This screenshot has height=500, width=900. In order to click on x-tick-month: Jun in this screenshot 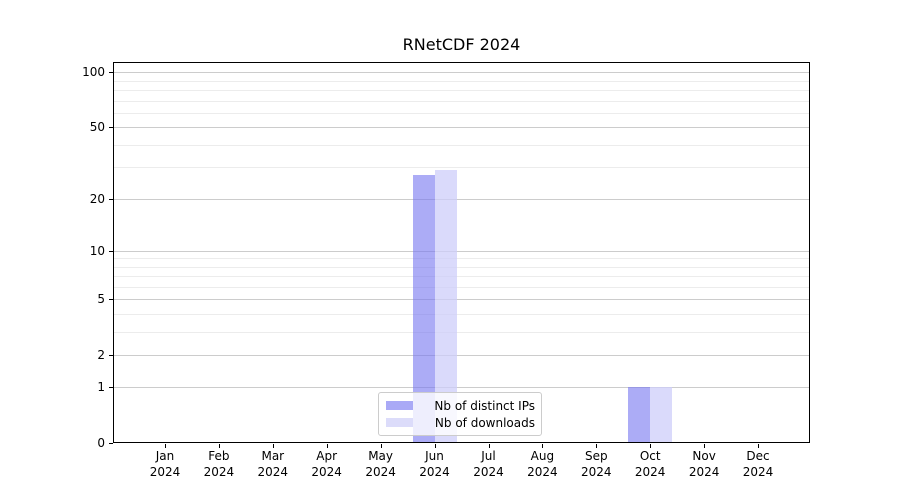, I will do `click(434, 456)`.